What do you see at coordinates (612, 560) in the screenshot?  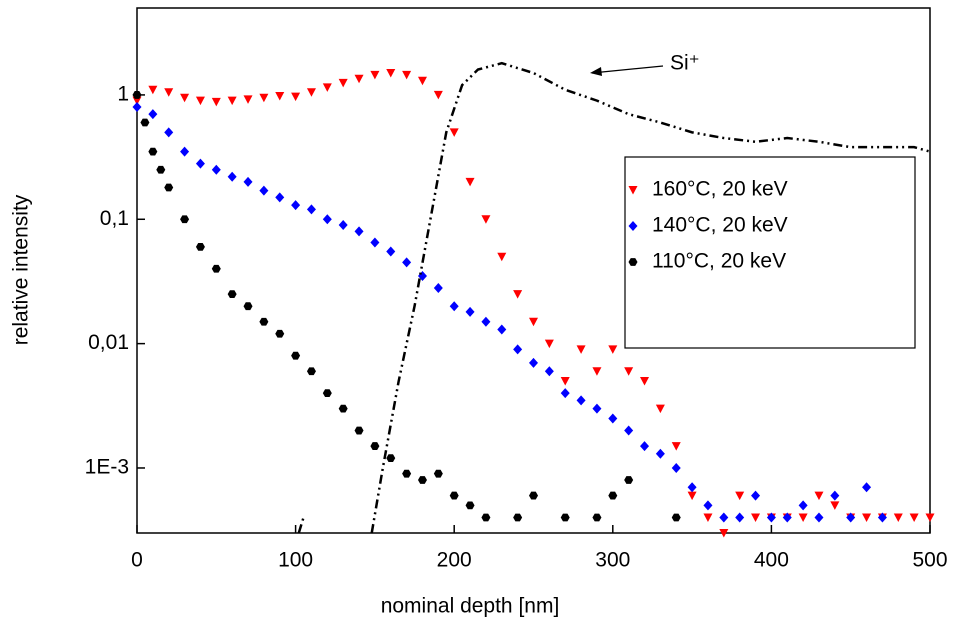 I see `x-tick-label: 300` at bounding box center [612, 560].